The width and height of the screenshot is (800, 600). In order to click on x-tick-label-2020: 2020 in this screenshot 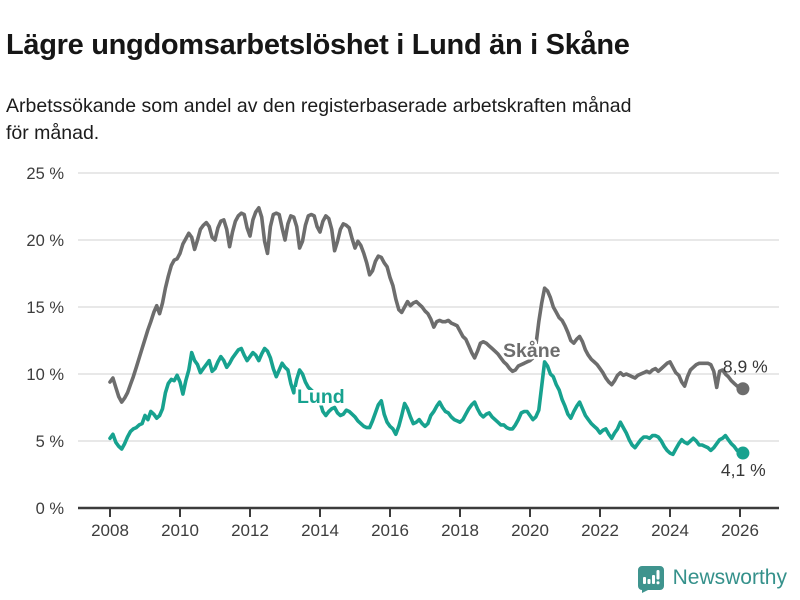, I will do `click(530, 530)`.